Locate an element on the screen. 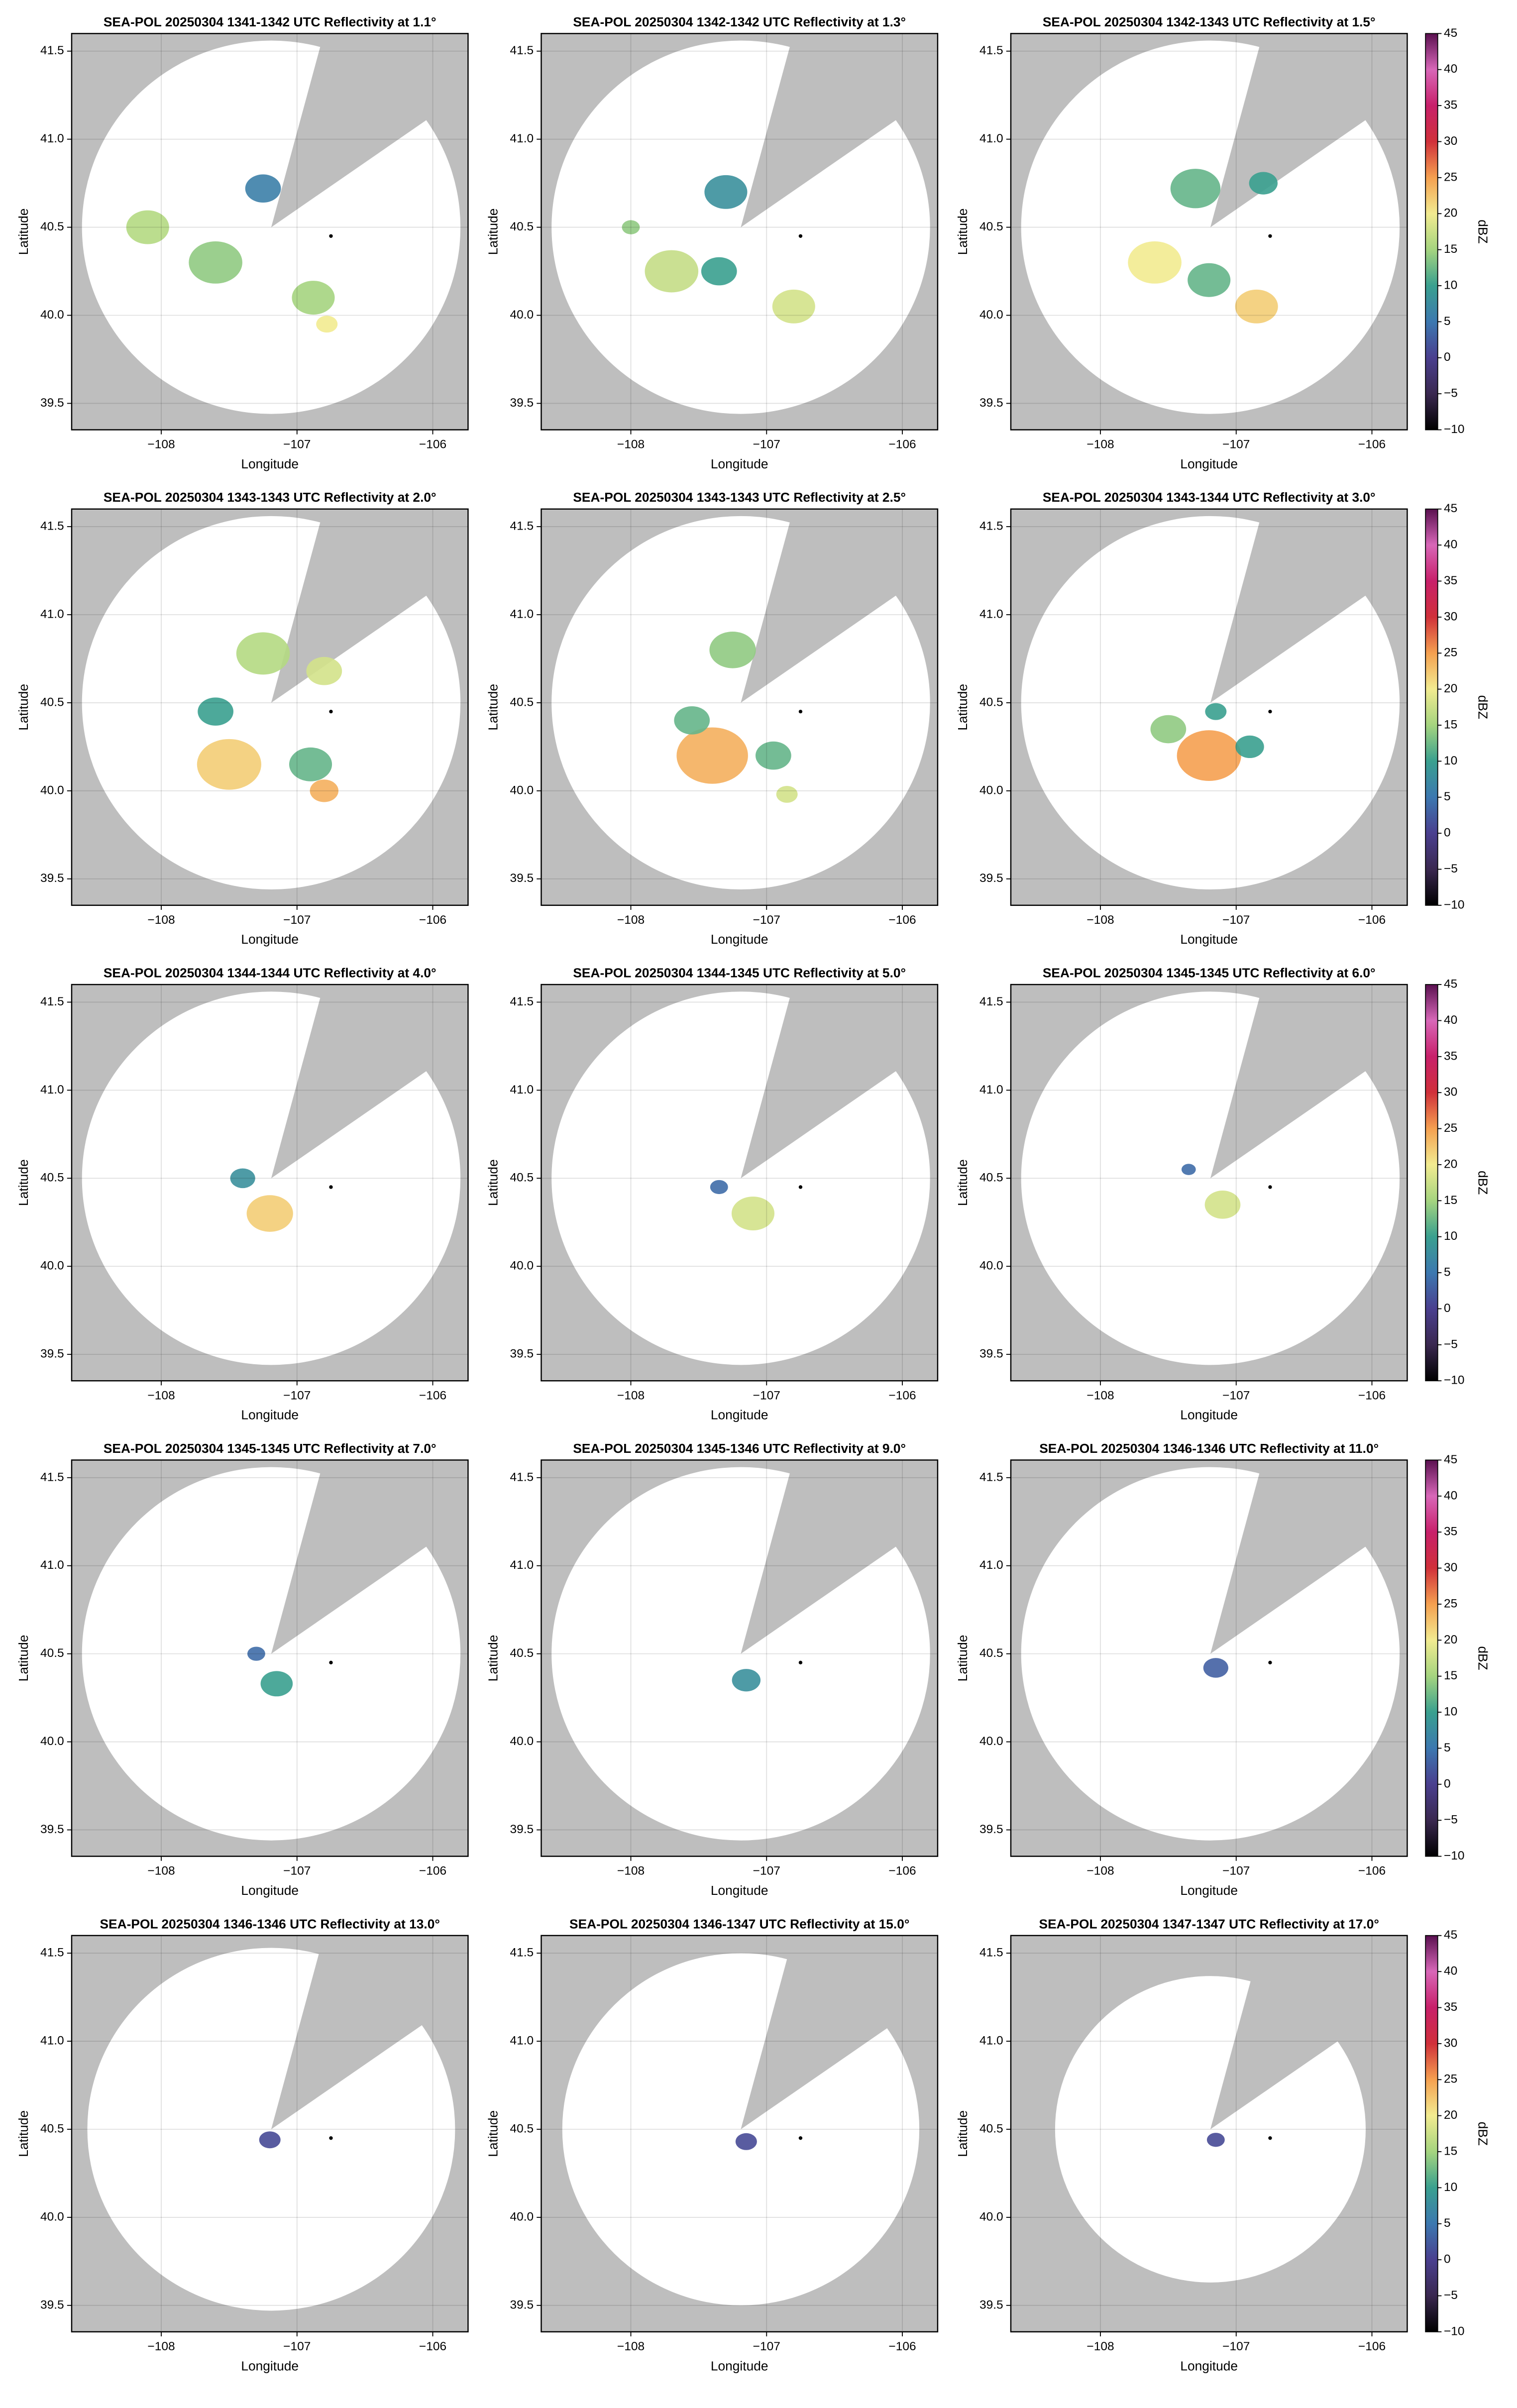  colorbar-tick-label: 45 is located at coordinates (1451, 1935).